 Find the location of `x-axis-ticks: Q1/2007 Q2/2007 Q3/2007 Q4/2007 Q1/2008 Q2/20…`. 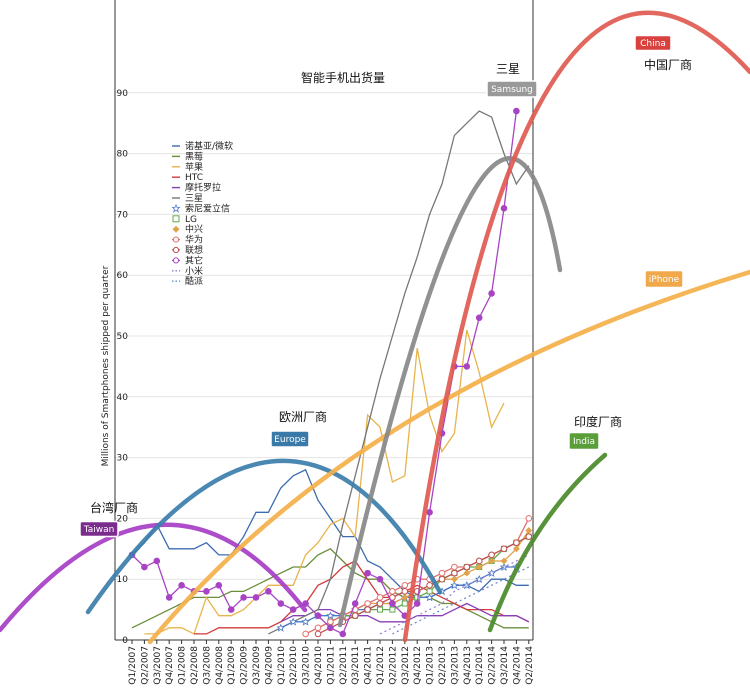

x-axis-ticks: Q1/2007 Q2/2007 Q3/2007 Q4/2007 Q1/2008 Q2/20… is located at coordinates (331, 662).